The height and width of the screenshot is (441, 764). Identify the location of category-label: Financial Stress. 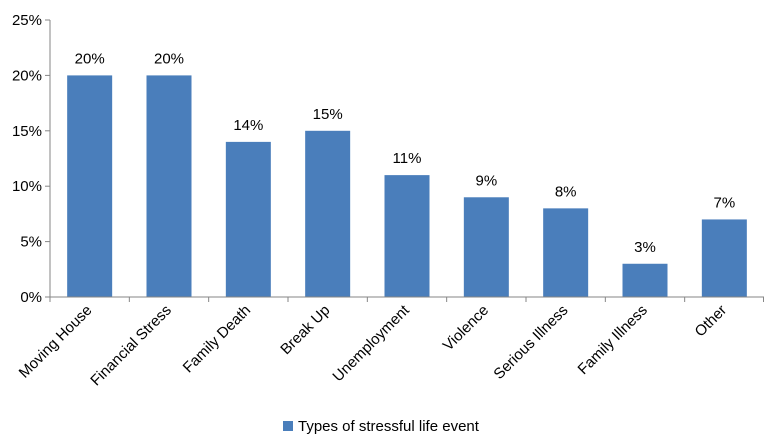
(130, 345).